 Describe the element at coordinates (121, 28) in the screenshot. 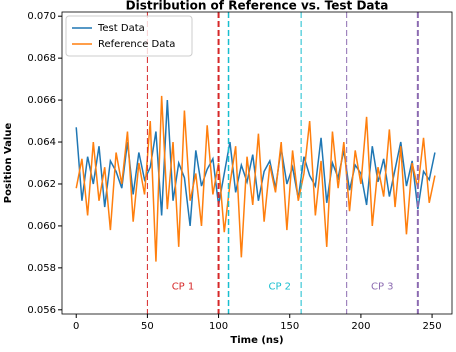

I see `legend-label: Test Data` at that location.